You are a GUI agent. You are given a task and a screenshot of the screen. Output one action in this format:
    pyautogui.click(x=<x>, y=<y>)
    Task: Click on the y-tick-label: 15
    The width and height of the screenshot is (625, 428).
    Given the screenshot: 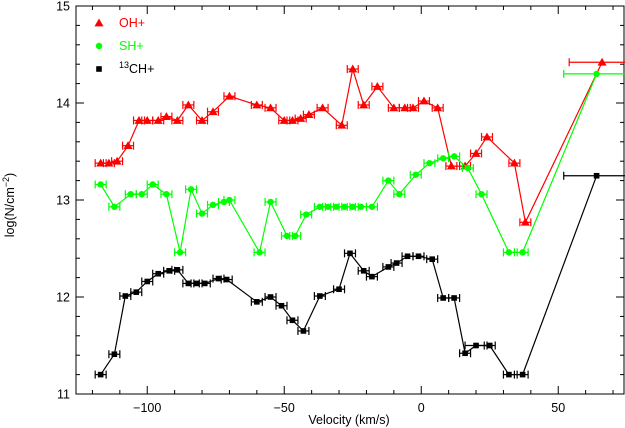 What is the action you would take?
    pyautogui.click(x=63, y=7)
    